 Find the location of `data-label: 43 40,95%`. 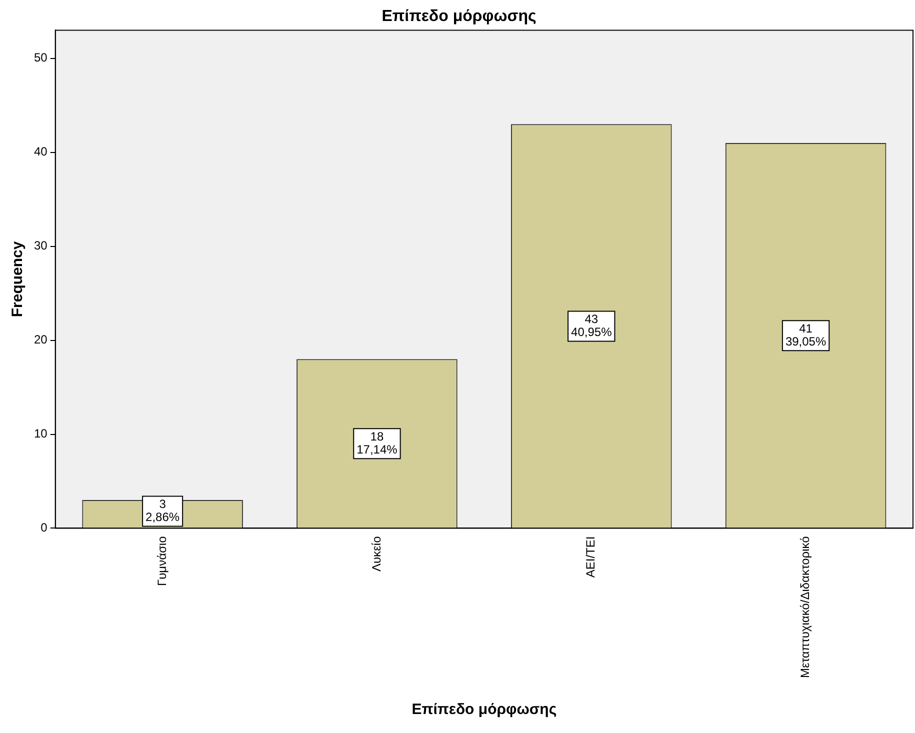

data-label: 43 40,95% is located at coordinates (591, 326).